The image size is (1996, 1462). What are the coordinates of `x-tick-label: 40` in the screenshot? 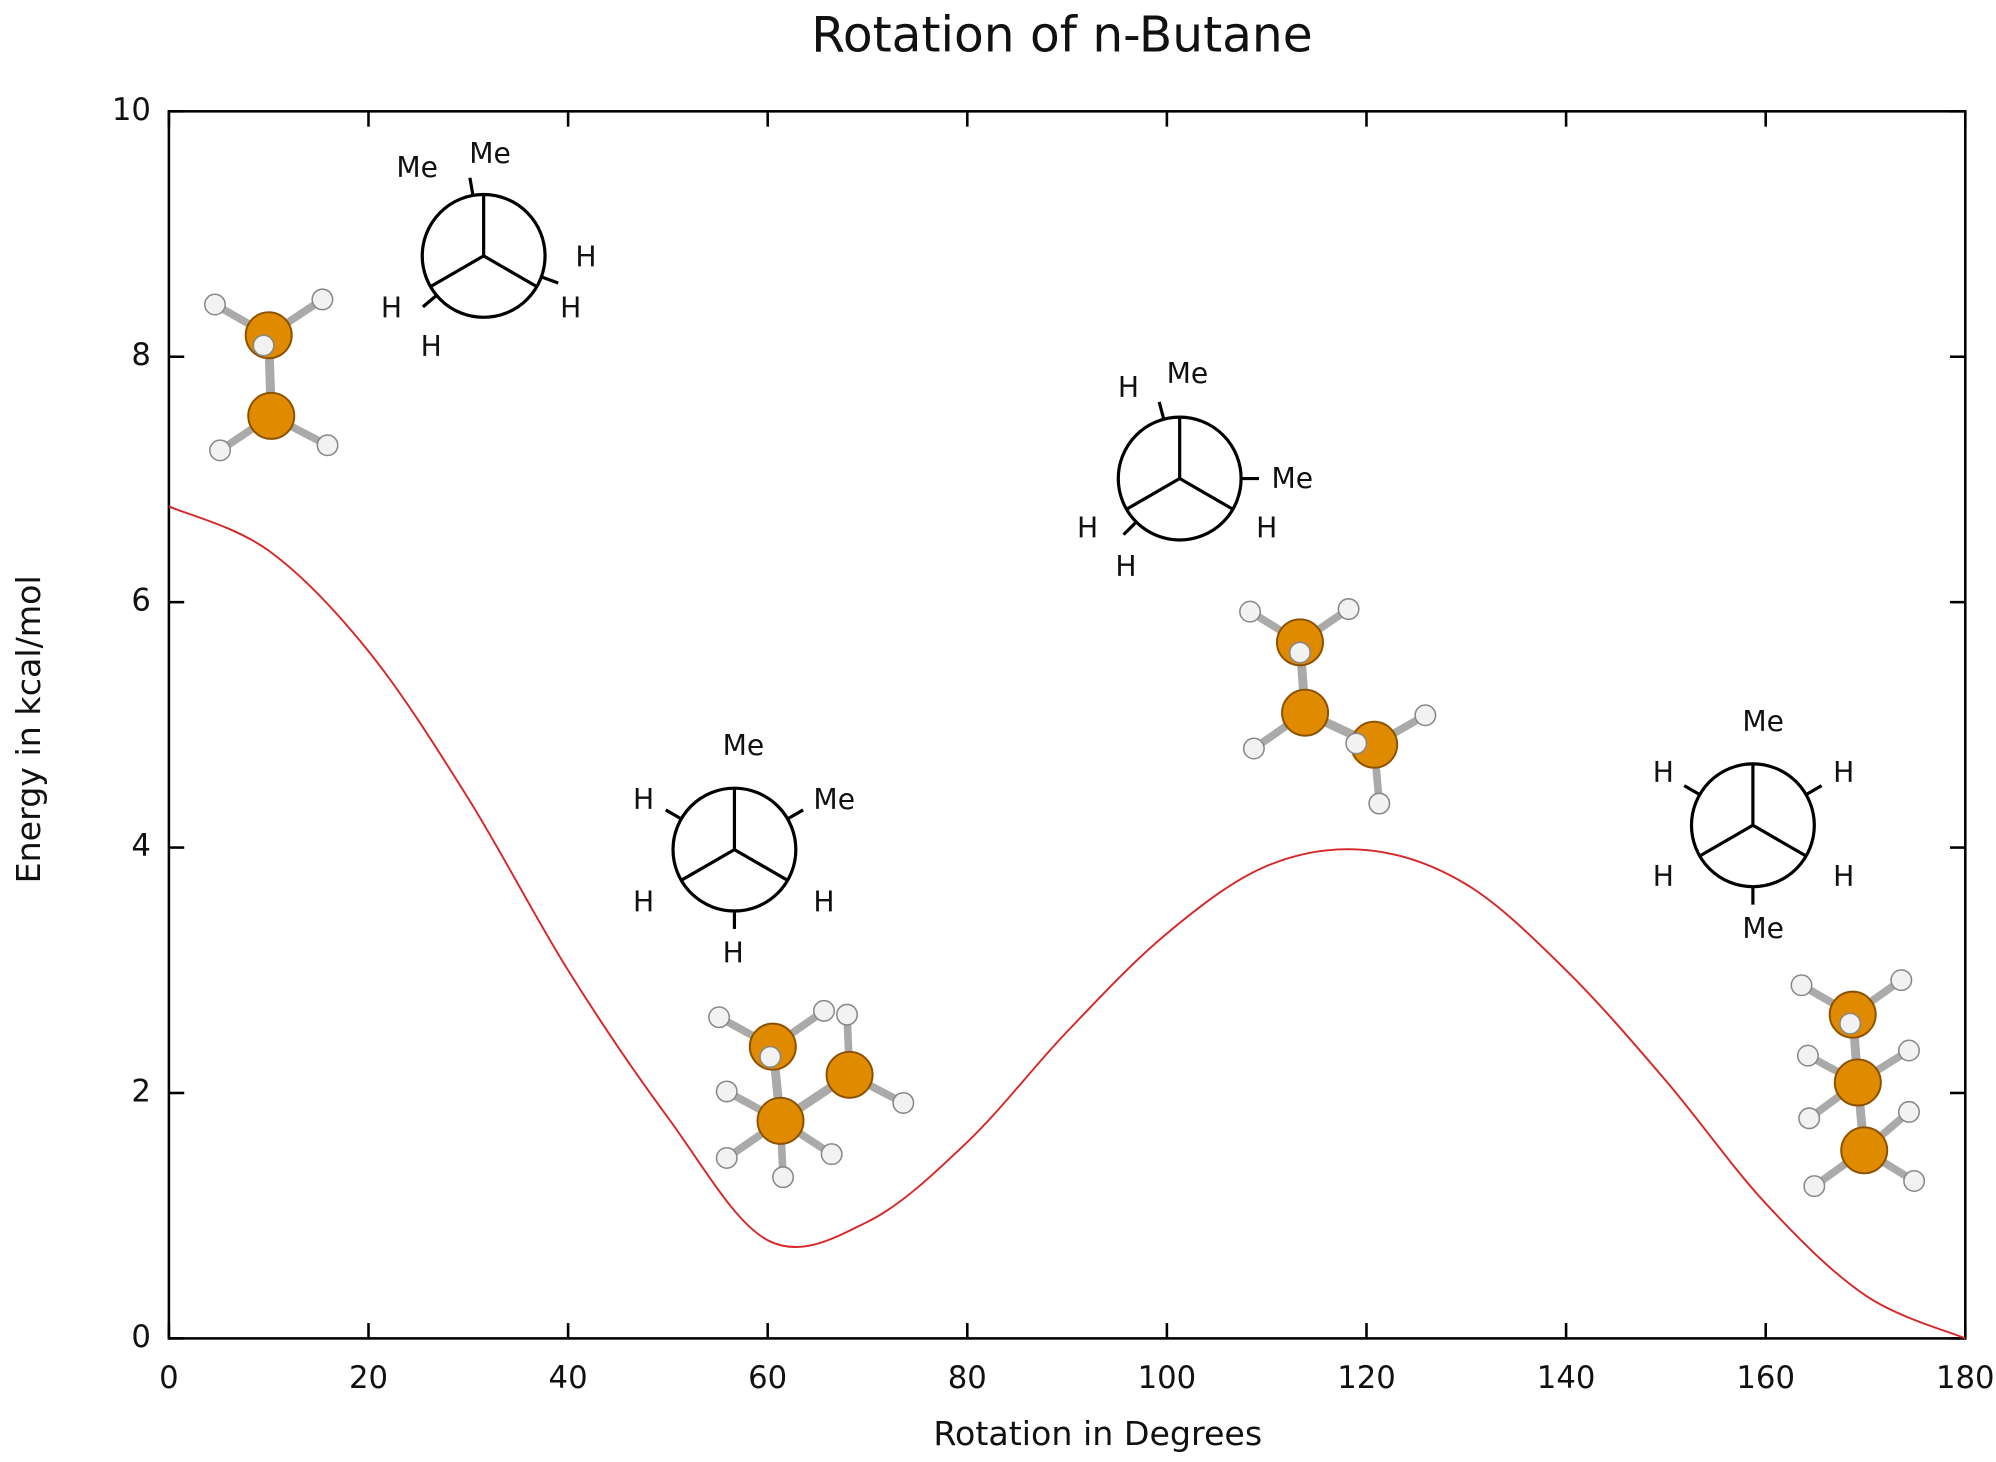 It's located at (568, 1378).